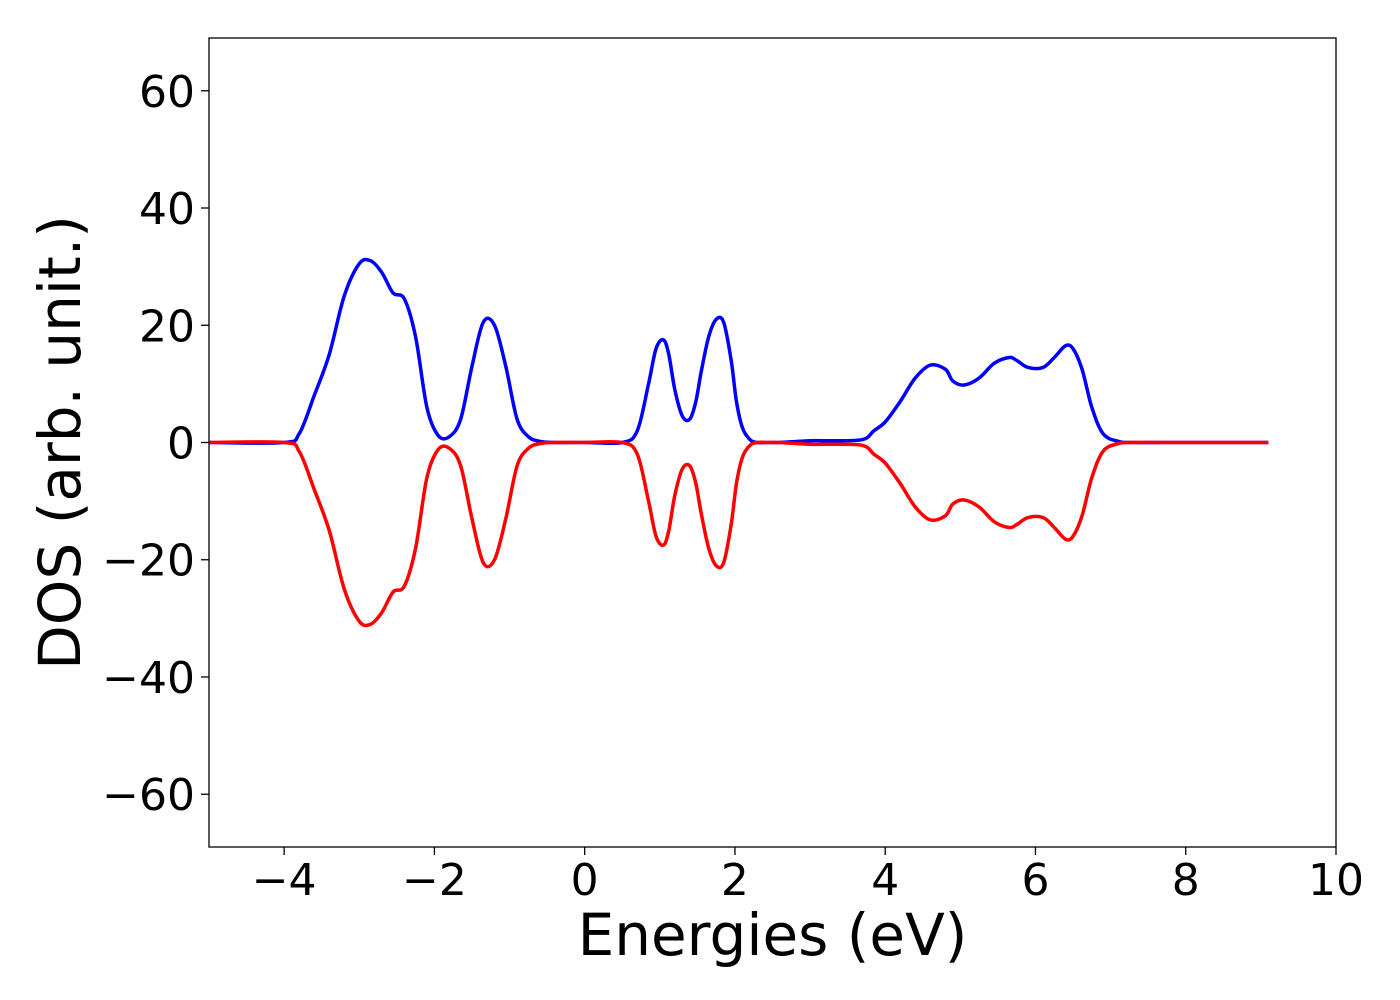 This screenshot has width=1400, height=1000. What do you see at coordinates (738, 533) in the screenshot?
I see `series-line-red` at bounding box center [738, 533].